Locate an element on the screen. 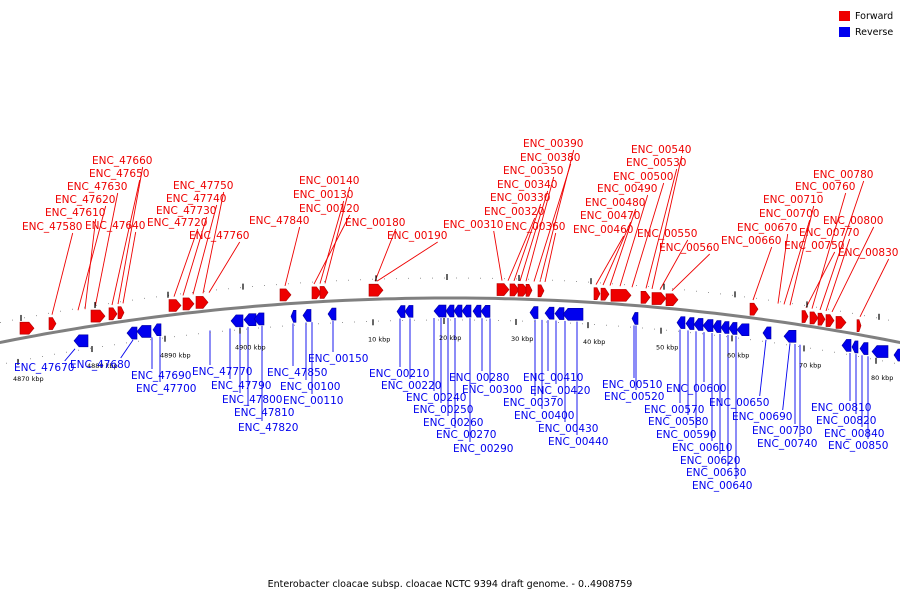 This screenshot has height=600, width=900. forward-gene-label: ENC_47750 is located at coordinates (203, 186).